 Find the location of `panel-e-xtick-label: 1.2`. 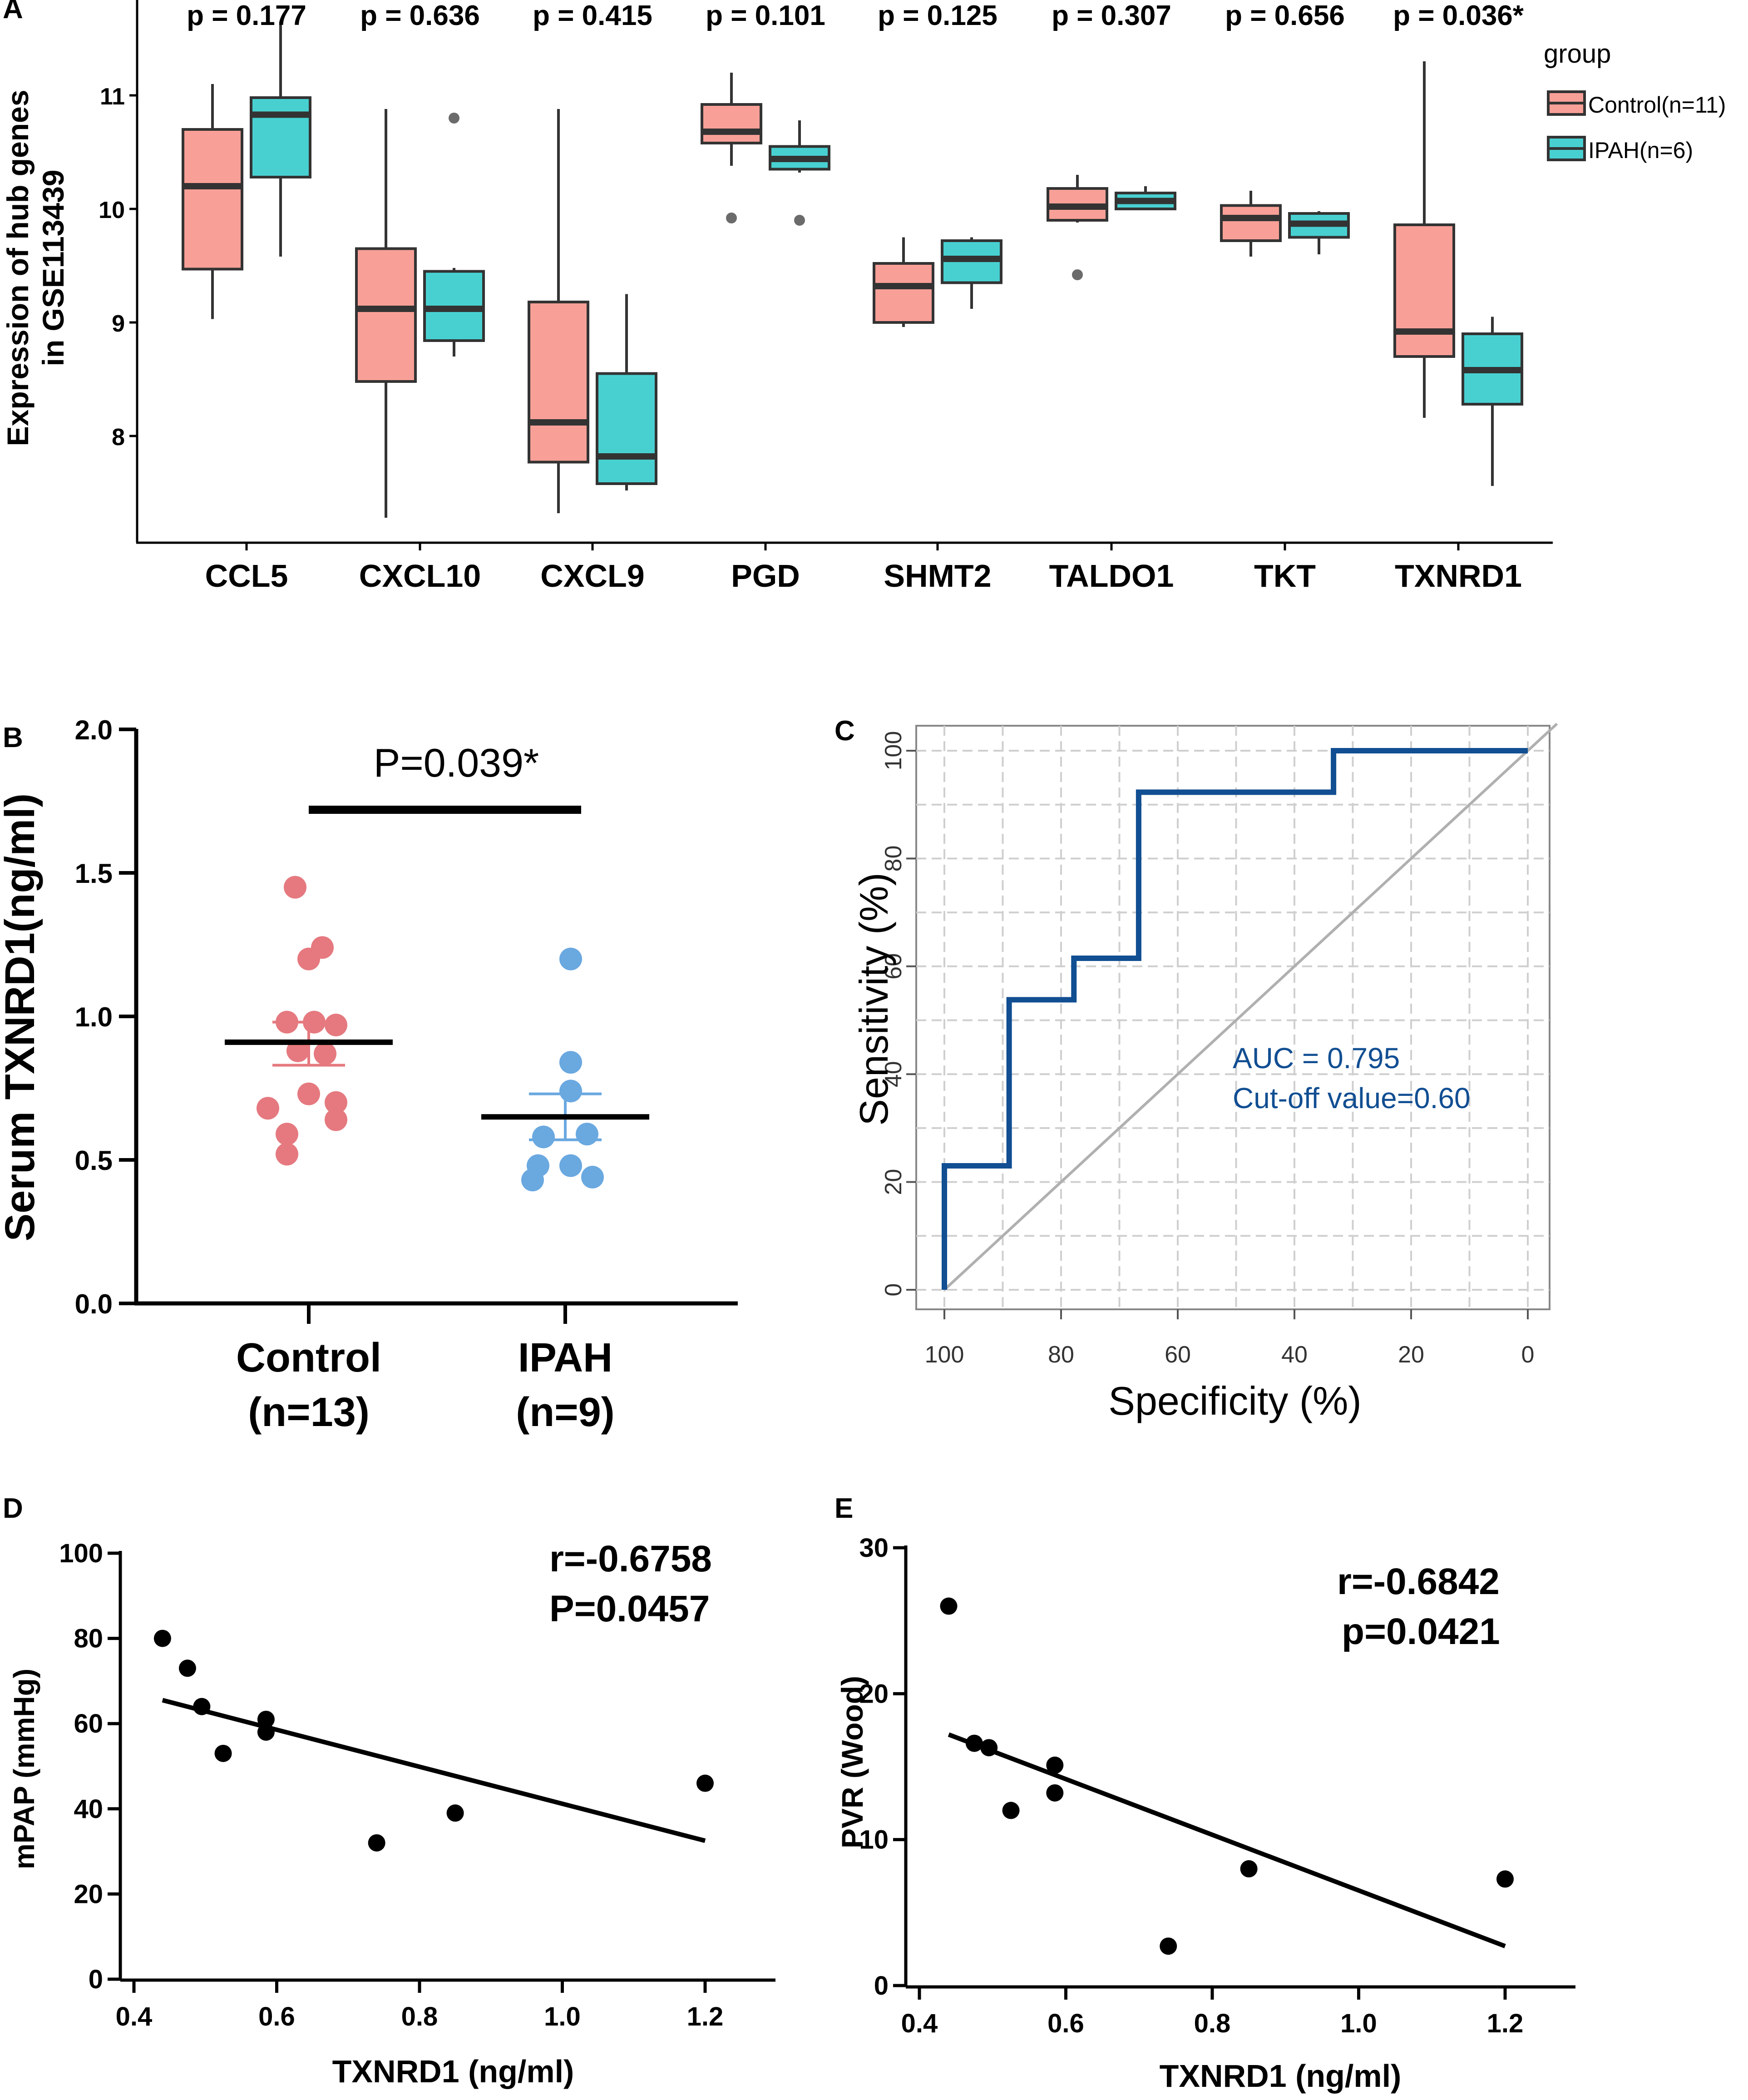

panel-e-xtick-label: 1.2 is located at coordinates (1505, 2023).